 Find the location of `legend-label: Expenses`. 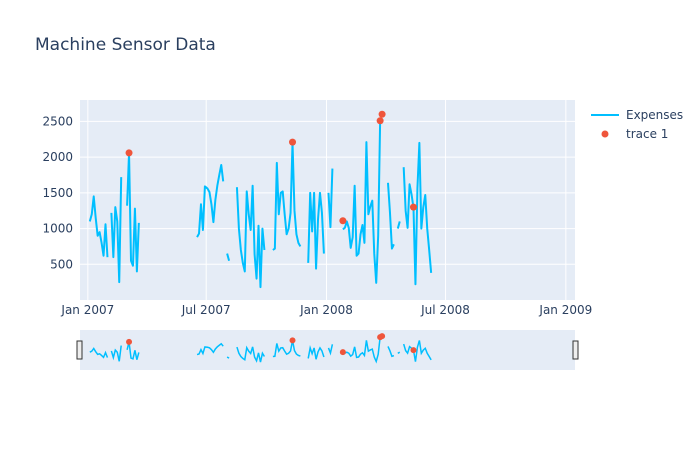

legend-label: Expenses is located at coordinates (654, 115).